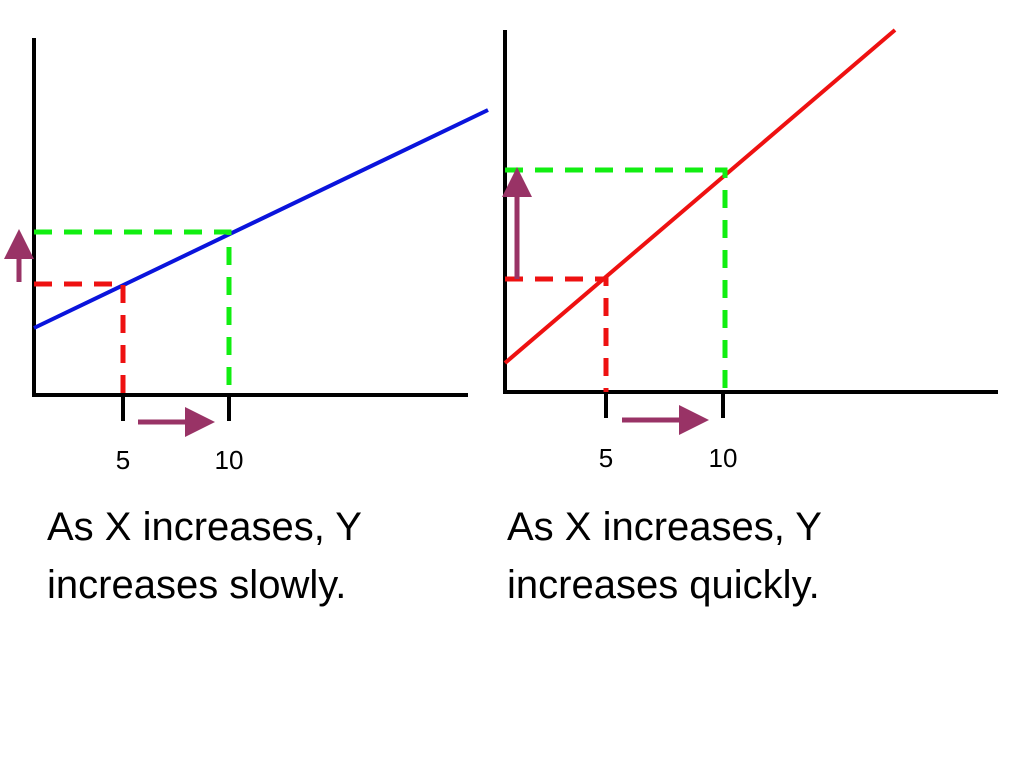 This screenshot has height=768, width=1024. What do you see at coordinates (261, 219) in the screenshot?
I see `blue-line` at bounding box center [261, 219].